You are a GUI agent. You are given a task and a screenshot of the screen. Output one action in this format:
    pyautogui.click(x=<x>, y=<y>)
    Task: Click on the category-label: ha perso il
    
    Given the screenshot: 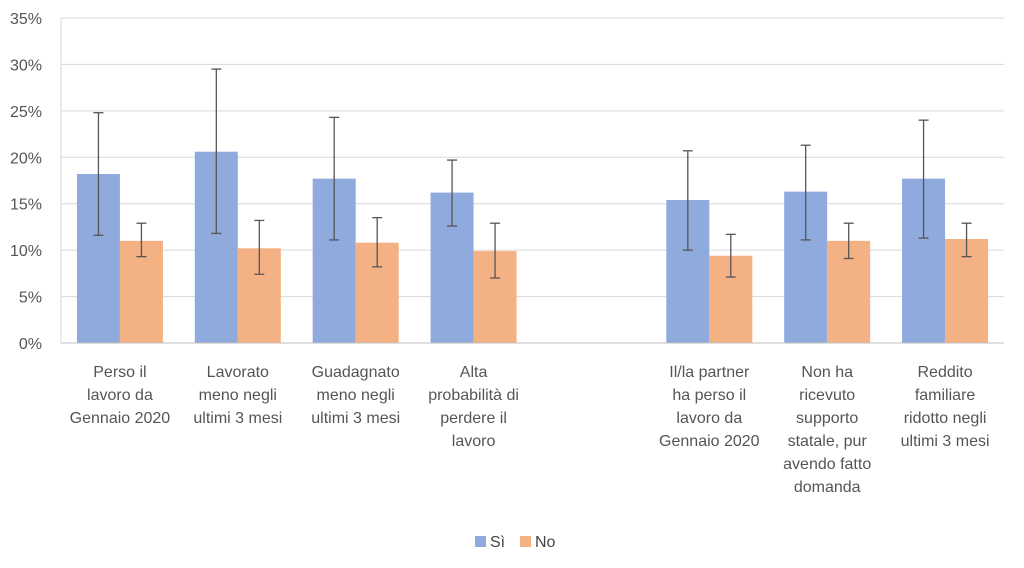 What is the action you would take?
    pyautogui.click(x=709, y=395)
    